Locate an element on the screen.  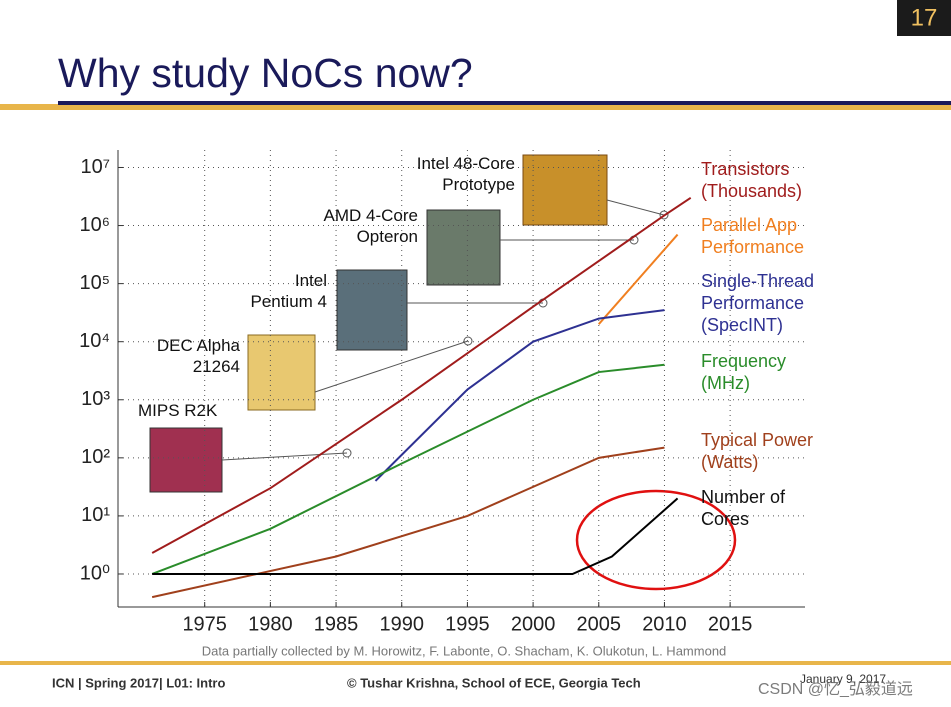
chip-label: DEC Alpha 21264 is located at coordinates (198, 356).